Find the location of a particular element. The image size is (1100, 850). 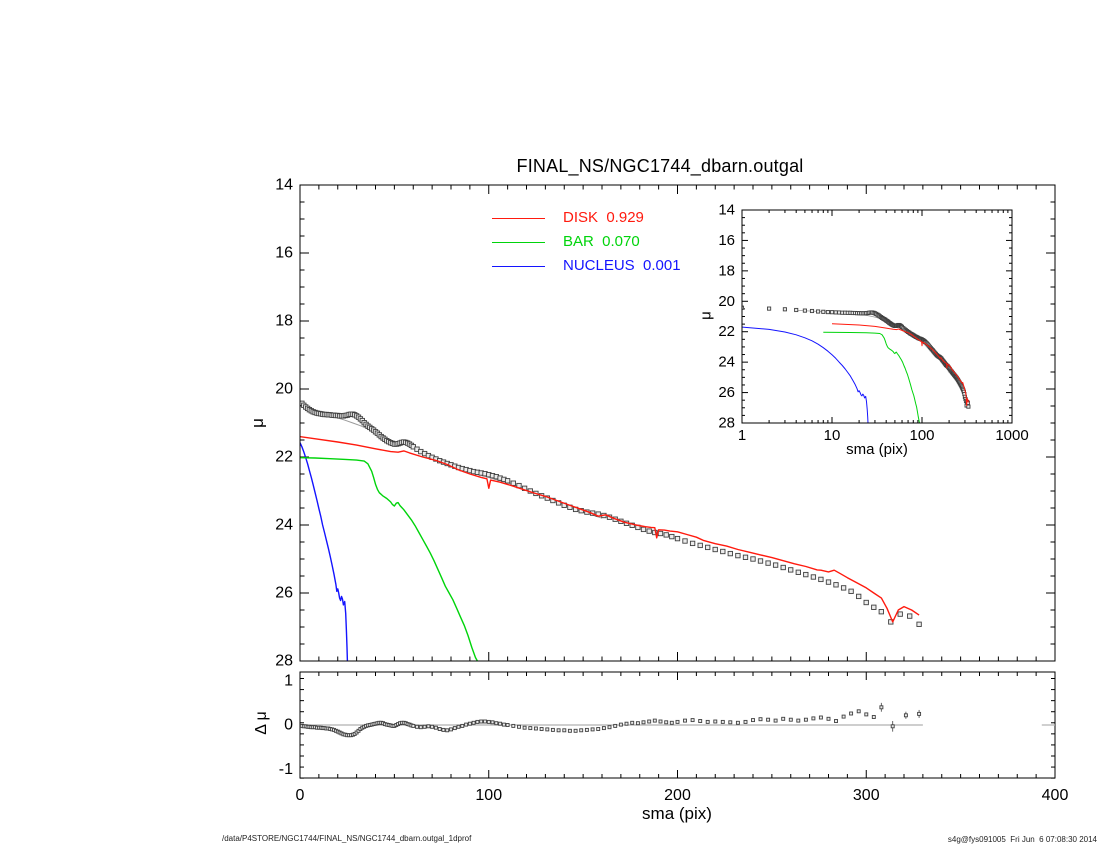

legend-label-bar: BAR 0.070 is located at coordinates (601, 241).